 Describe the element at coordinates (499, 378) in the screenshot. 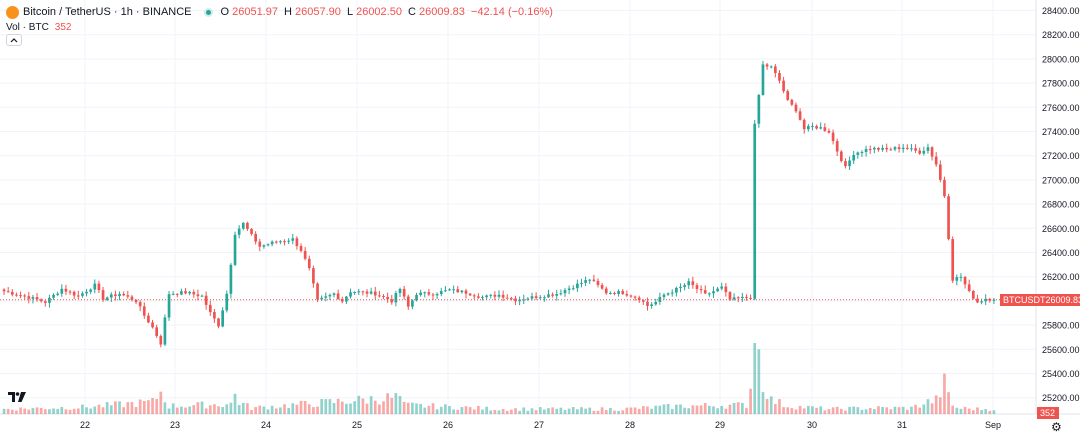

I see `volume-bars` at that location.